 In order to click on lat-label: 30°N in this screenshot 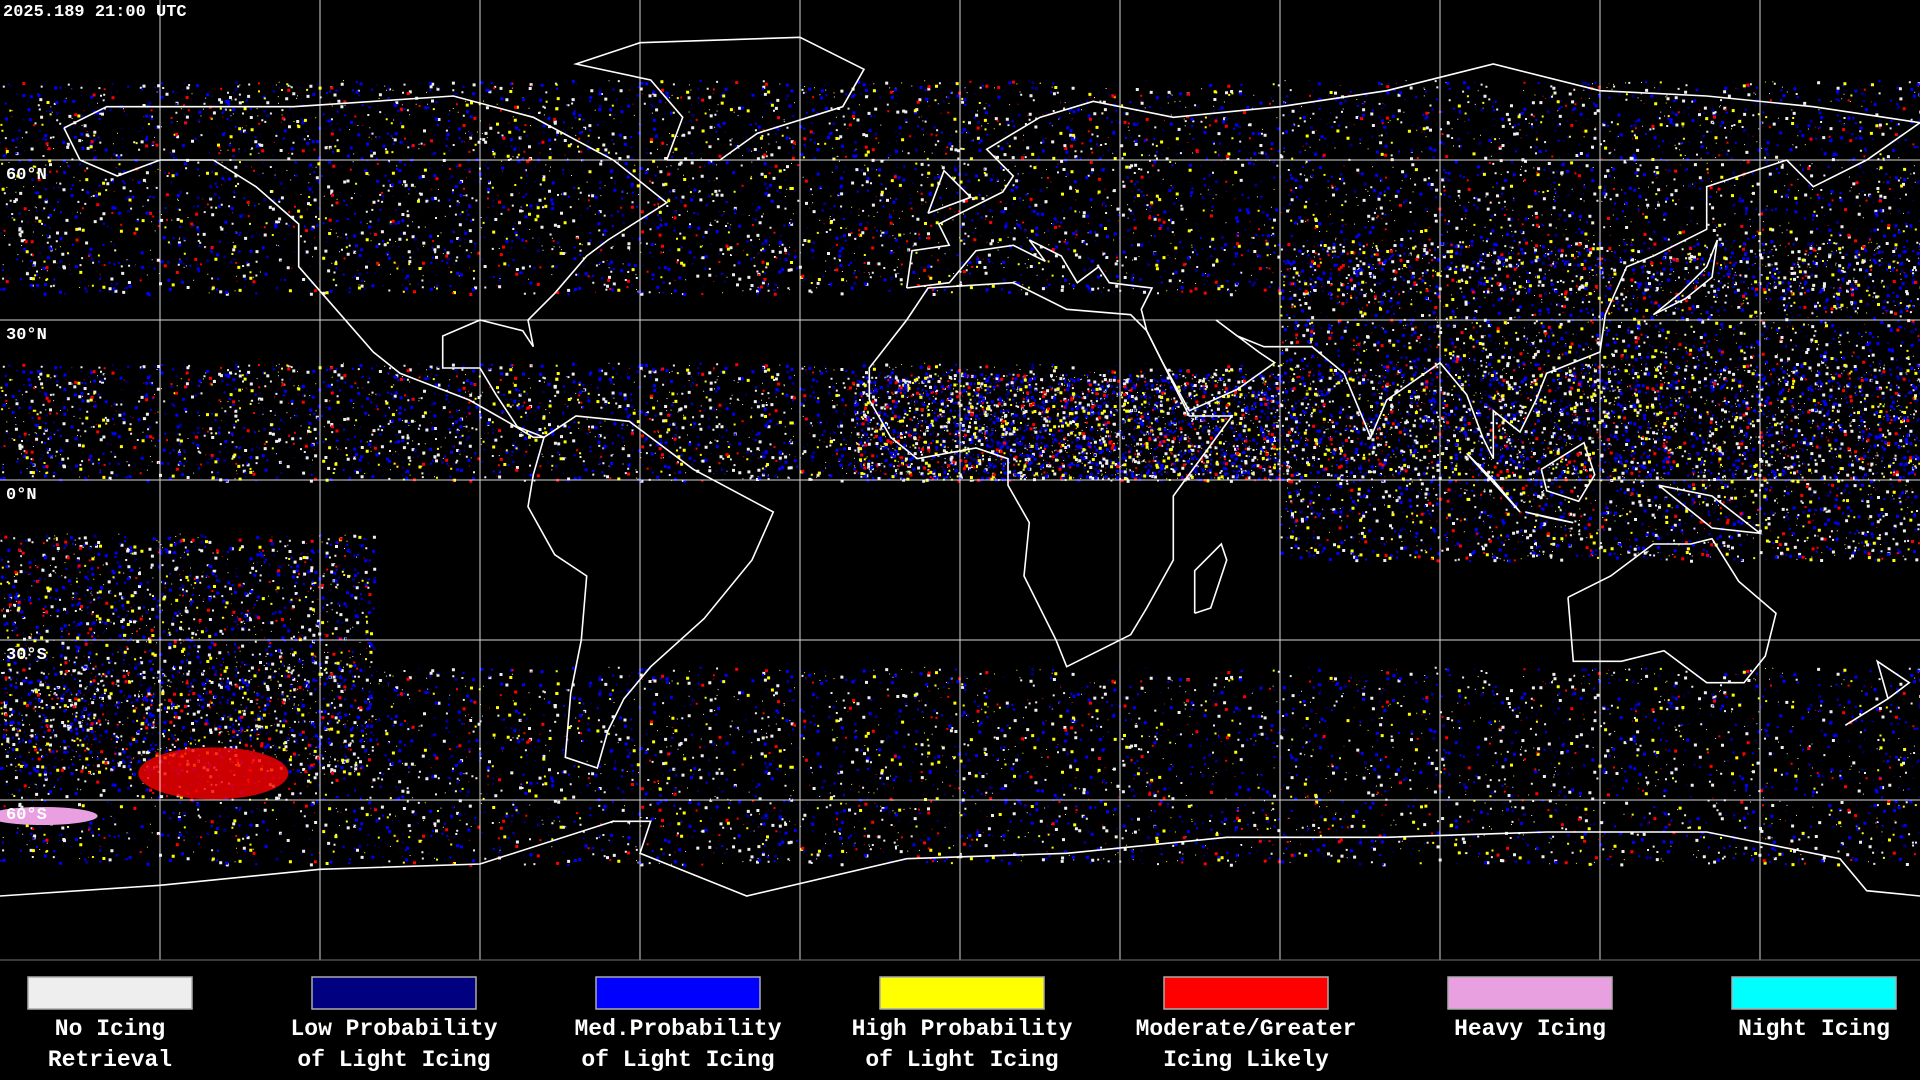, I will do `click(26, 335)`.